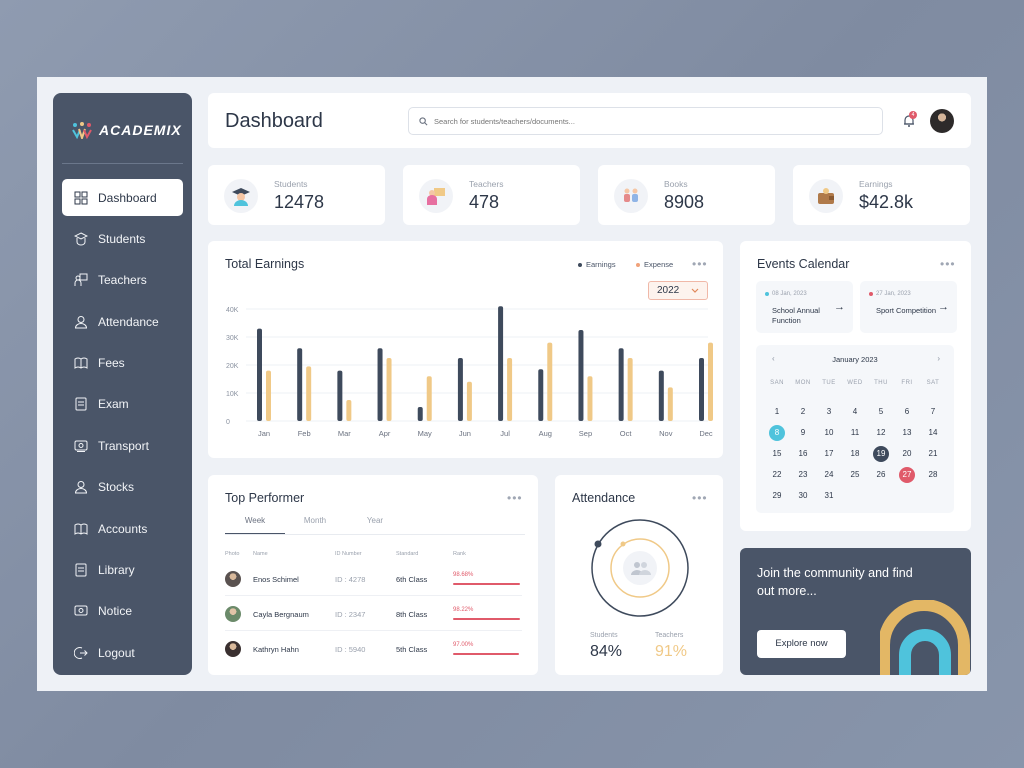 The height and width of the screenshot is (768, 1024). I want to click on sidebar-item-students: Students, so click(122, 238).